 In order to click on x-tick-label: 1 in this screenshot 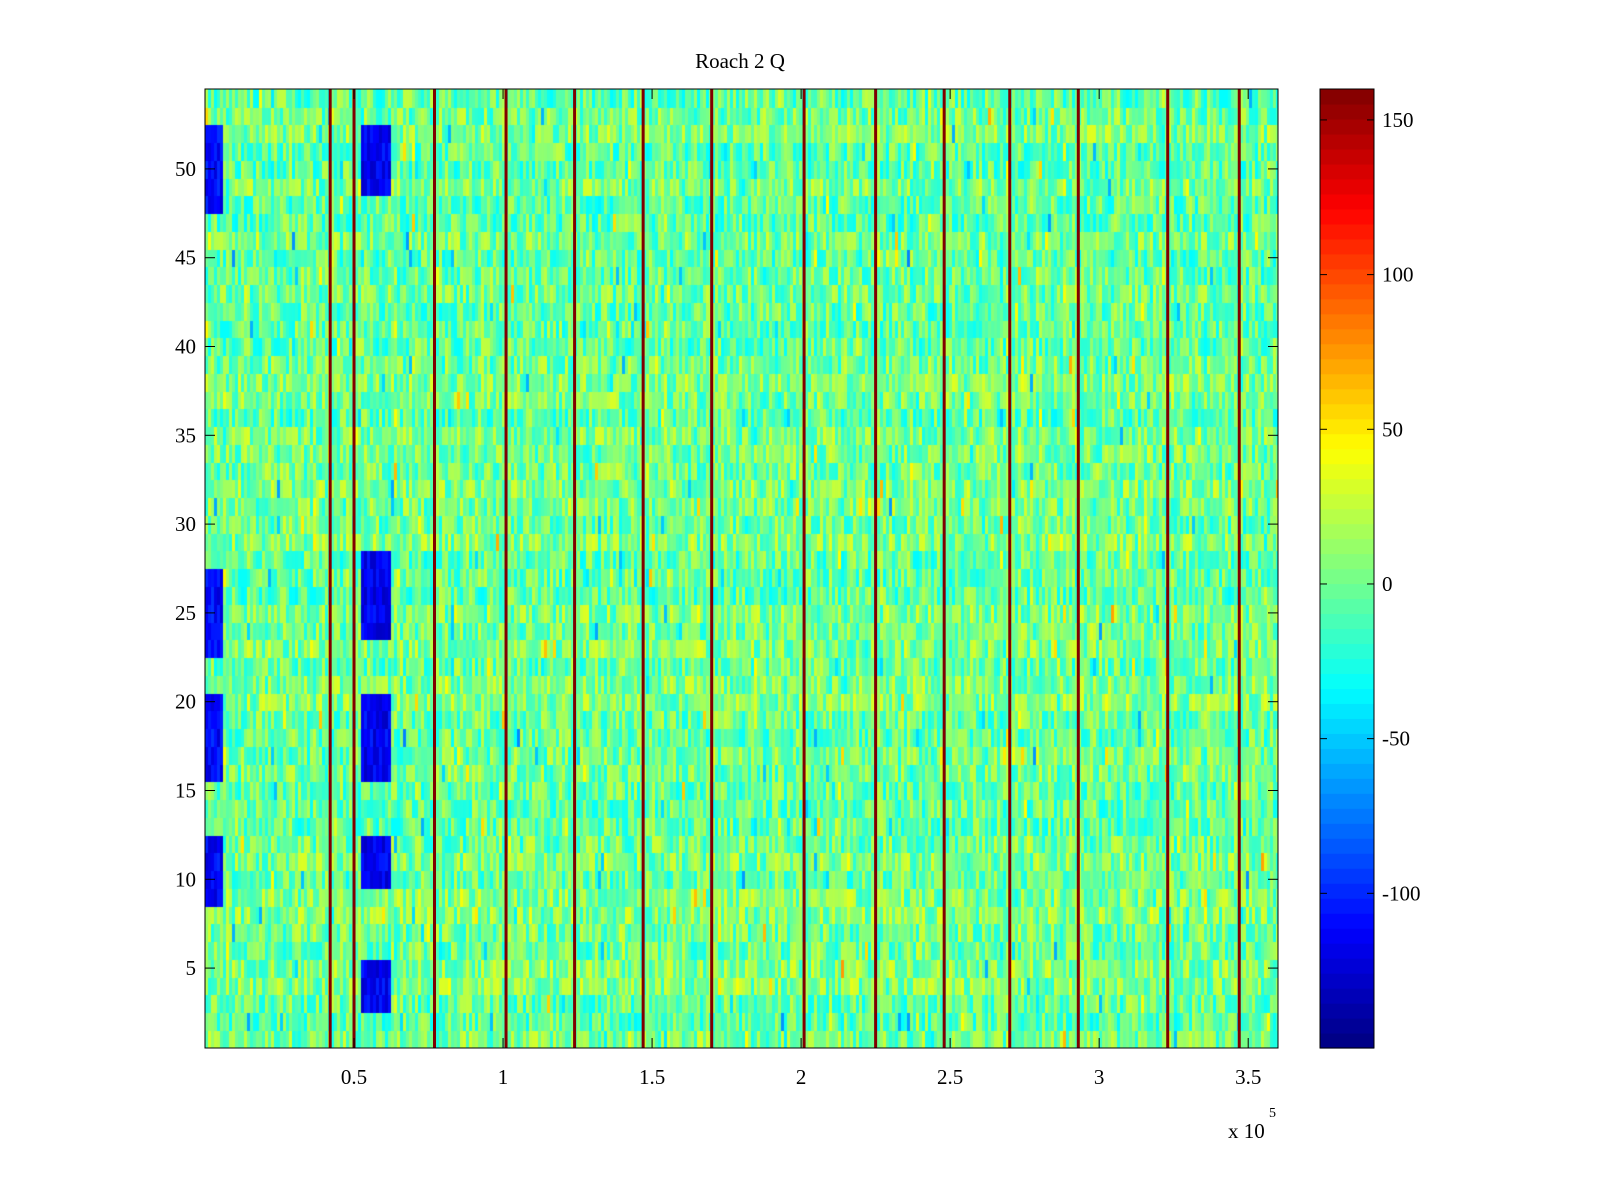, I will do `click(503, 1077)`.